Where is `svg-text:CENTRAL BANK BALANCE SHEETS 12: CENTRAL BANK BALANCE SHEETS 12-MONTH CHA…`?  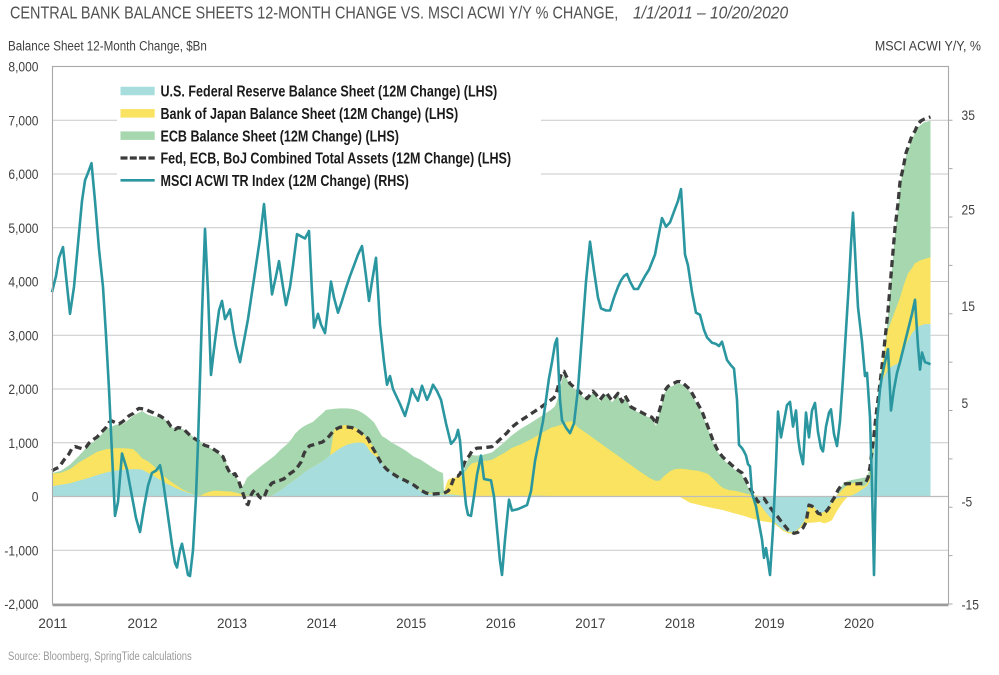 svg-text:CENTRAL BANK BALANCE SHEETS 12: CENTRAL BANK BALANCE SHEETS 12-MONTH CHA… is located at coordinates (314, 13).